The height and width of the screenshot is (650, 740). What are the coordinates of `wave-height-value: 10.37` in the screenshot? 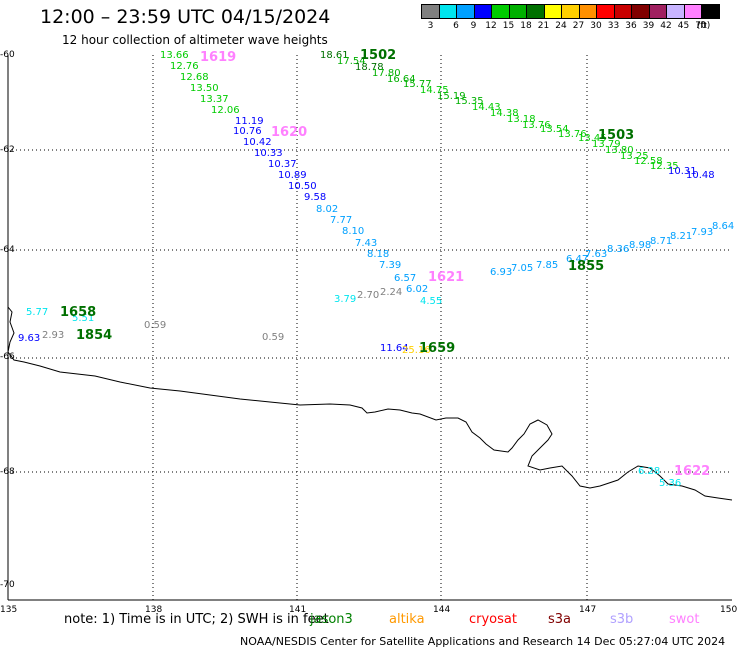 It's located at (282, 164).